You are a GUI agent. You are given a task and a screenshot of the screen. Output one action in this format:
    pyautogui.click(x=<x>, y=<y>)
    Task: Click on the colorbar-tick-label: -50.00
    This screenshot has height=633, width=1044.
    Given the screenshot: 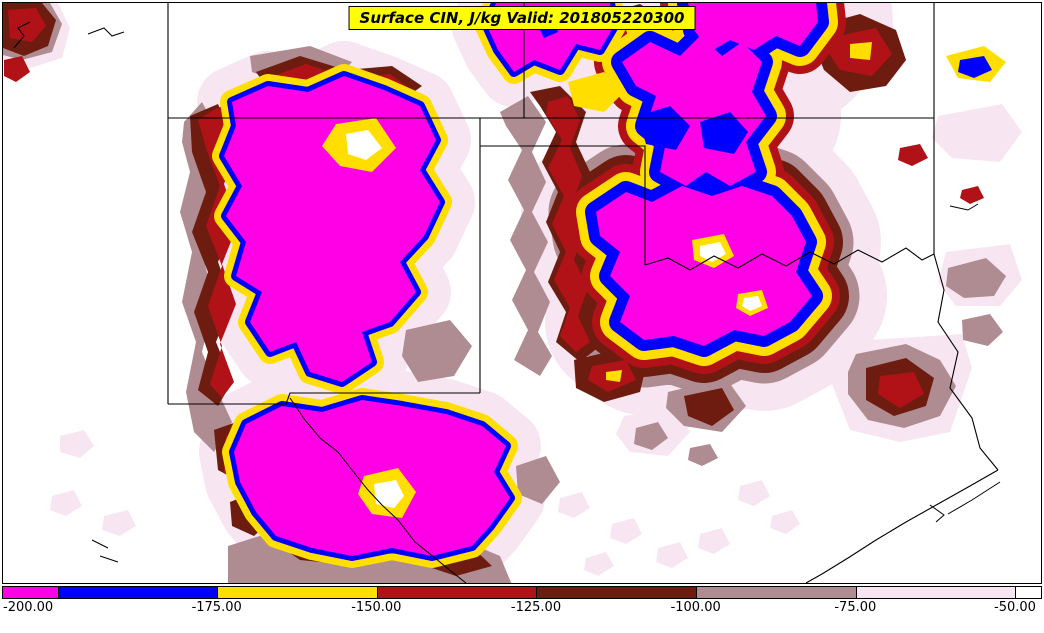 What is the action you would take?
    pyautogui.click(x=1015, y=607)
    